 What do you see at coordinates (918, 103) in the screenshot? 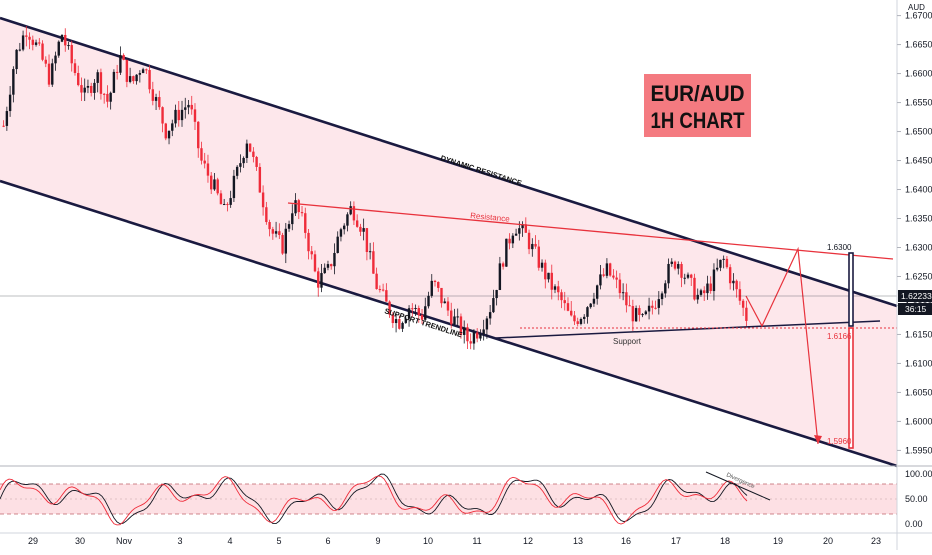
I see `y-tick-label: 1.65500` at bounding box center [918, 103].